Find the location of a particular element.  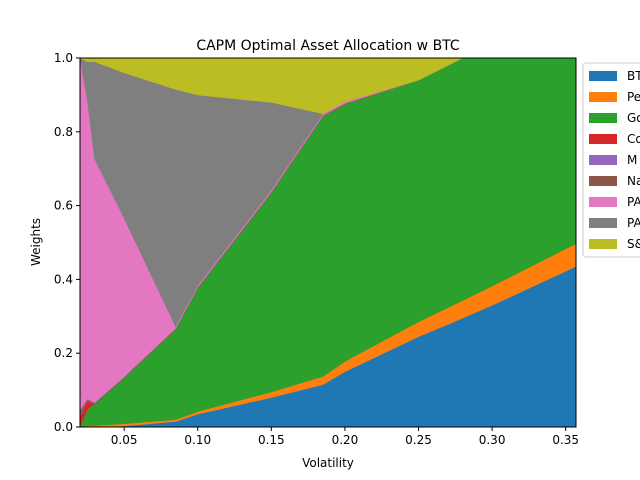

y-axis-label: Weights is located at coordinates (36, 242).